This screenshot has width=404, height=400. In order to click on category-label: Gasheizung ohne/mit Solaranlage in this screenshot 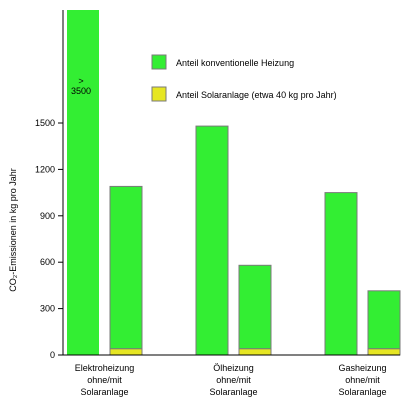, I will do `click(362, 380)`.